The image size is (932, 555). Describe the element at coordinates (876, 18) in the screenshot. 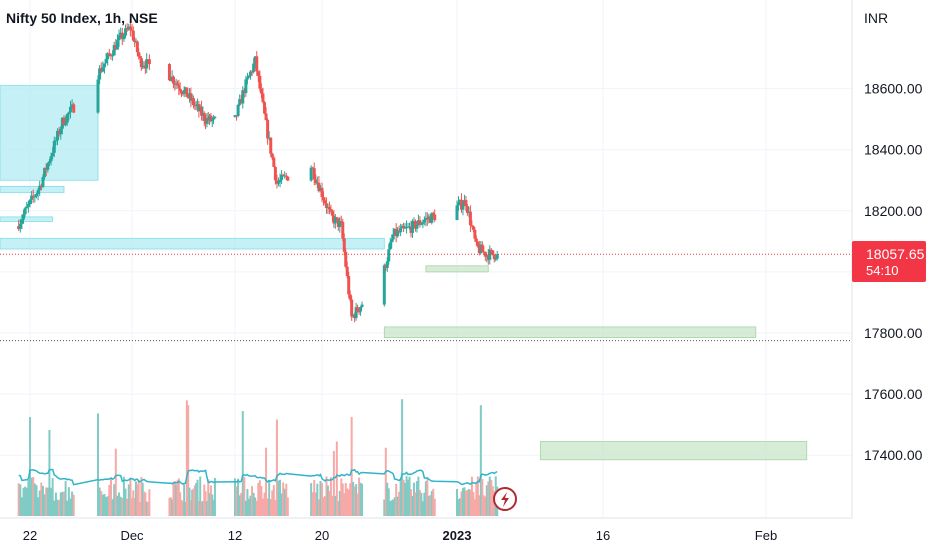

I see `currency-label: INR` at that location.